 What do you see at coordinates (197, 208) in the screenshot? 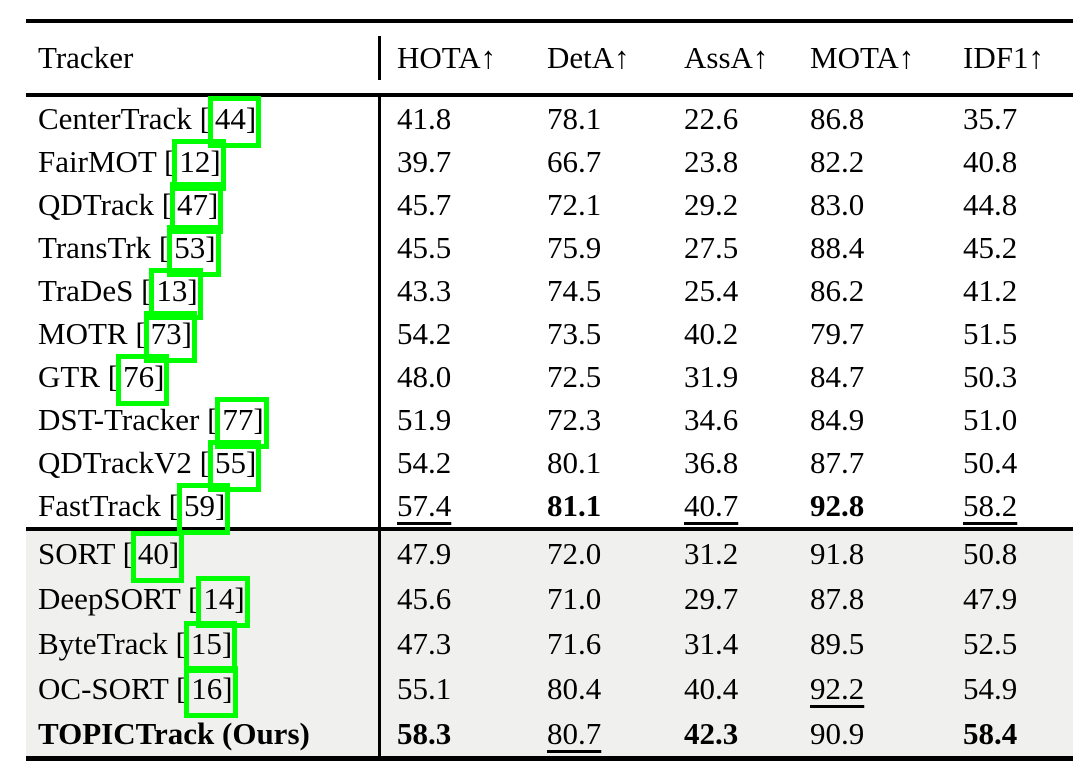
I see `citation-link-box: 47]` at bounding box center [197, 208].